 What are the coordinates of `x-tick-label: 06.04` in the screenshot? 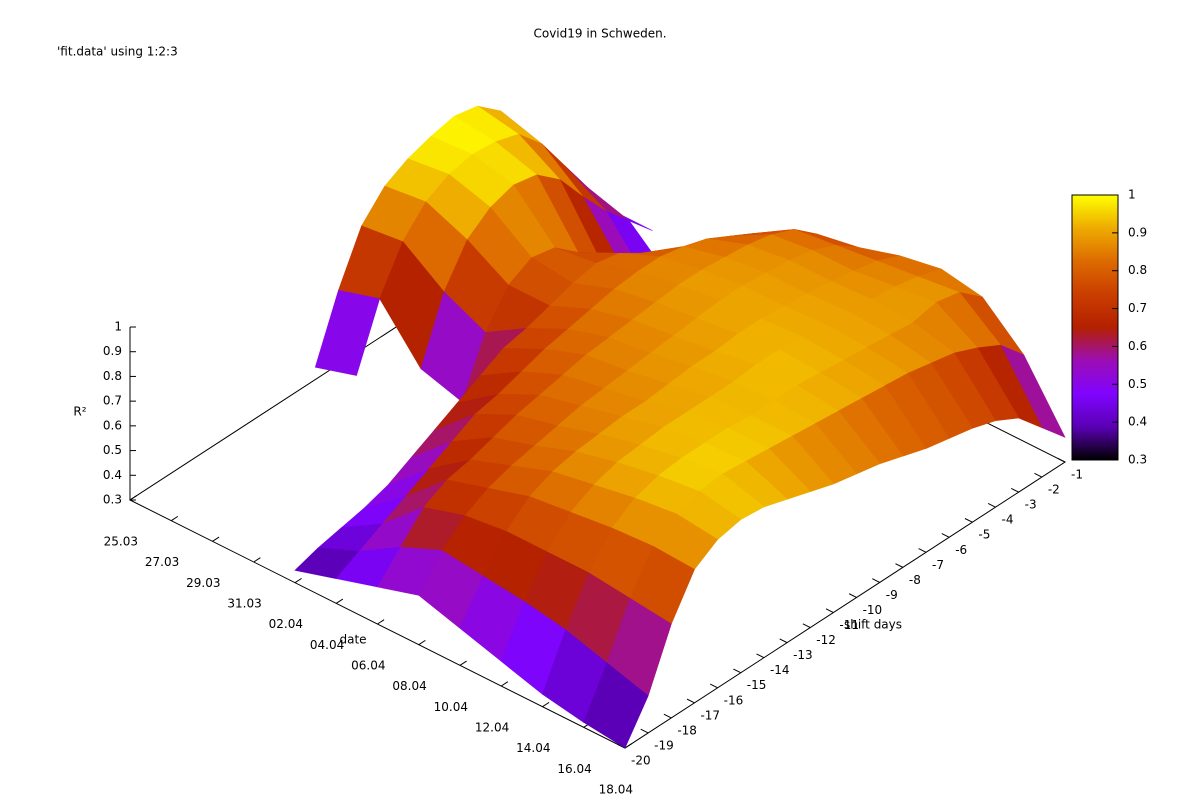 It's located at (368, 666).